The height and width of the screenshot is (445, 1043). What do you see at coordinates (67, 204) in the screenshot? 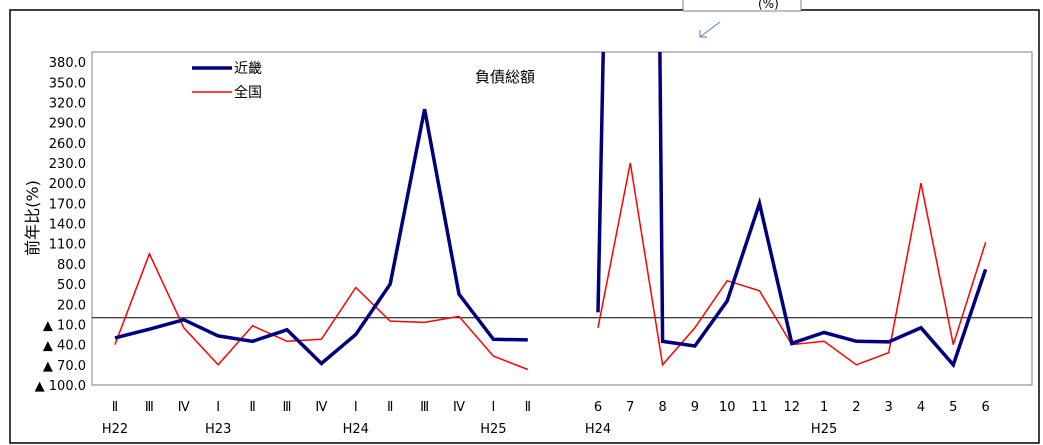
I see `y-tick-label: 170.0` at bounding box center [67, 204].